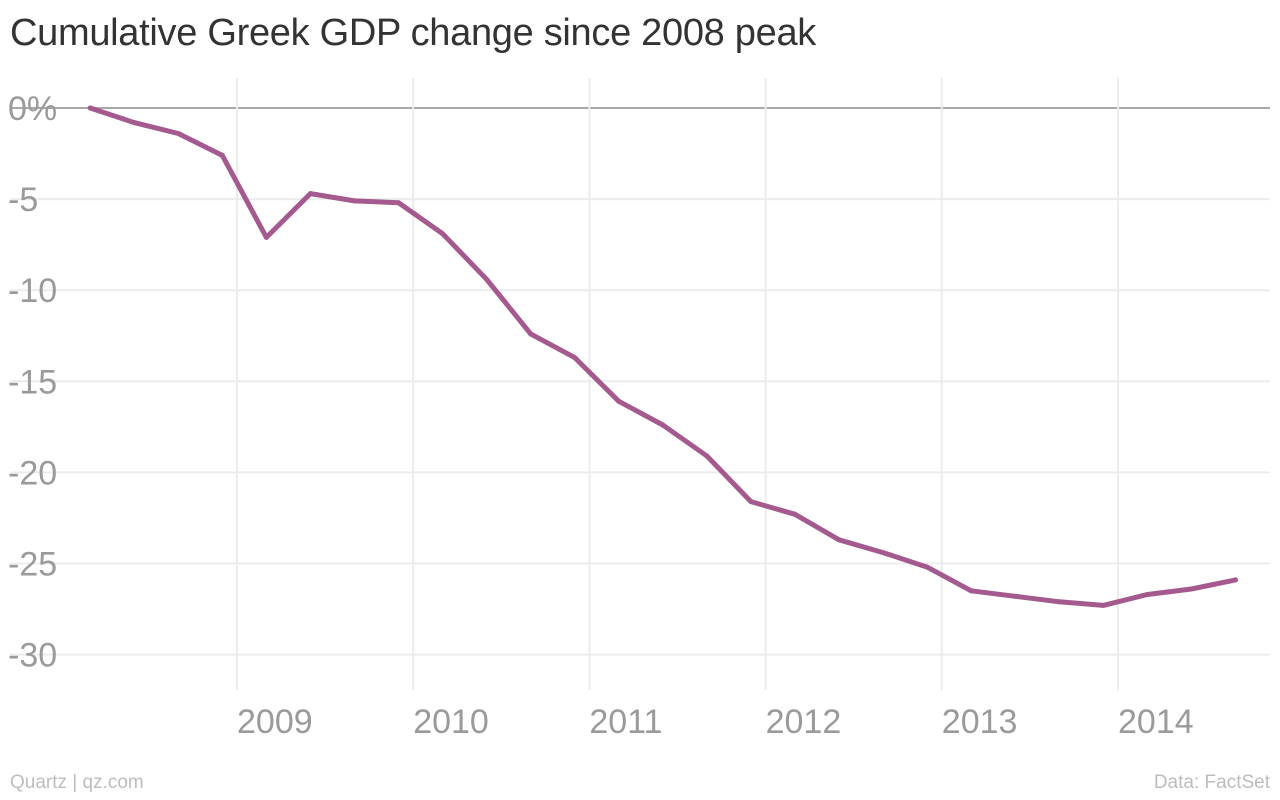 The image size is (1280, 800). I want to click on y-tick-label: -5, so click(23, 200).